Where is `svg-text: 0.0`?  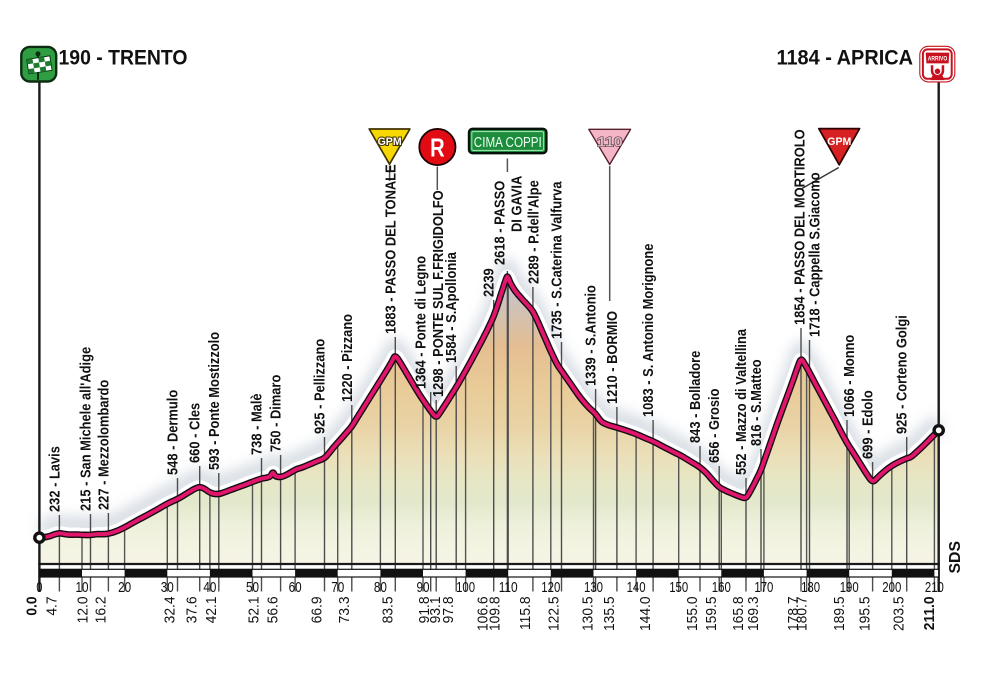 svg-text: 0.0 is located at coordinates (32, 606).